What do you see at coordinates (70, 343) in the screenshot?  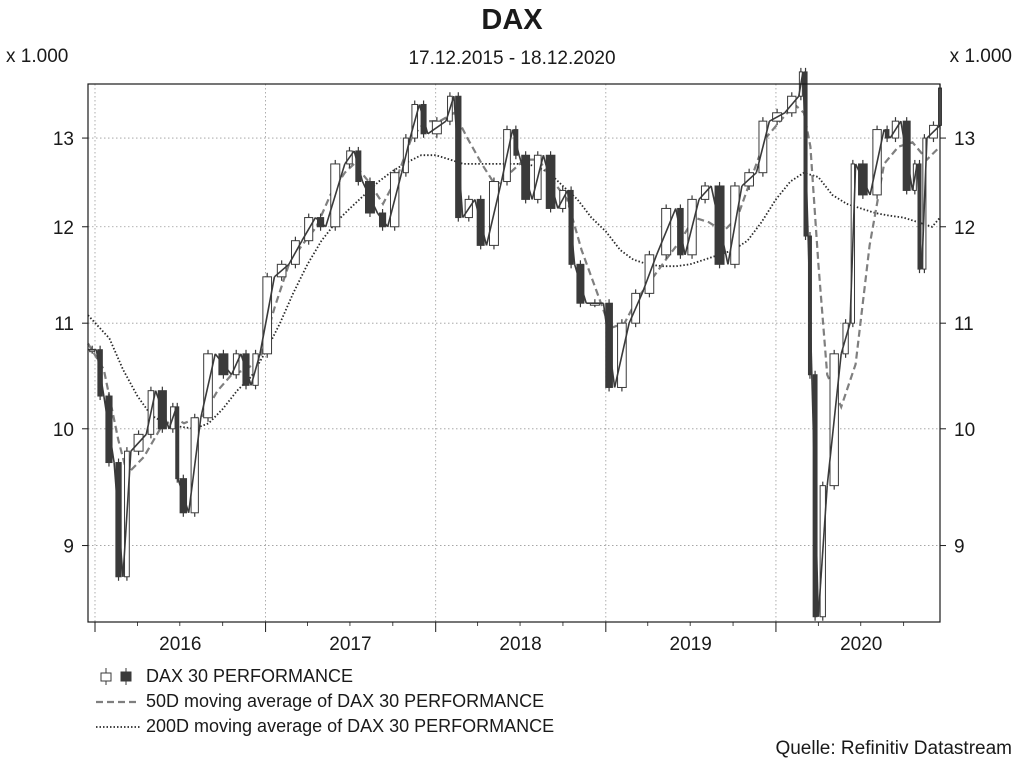 I see `y-axis-left: 9 10 11 12 13` at bounding box center [70, 343].